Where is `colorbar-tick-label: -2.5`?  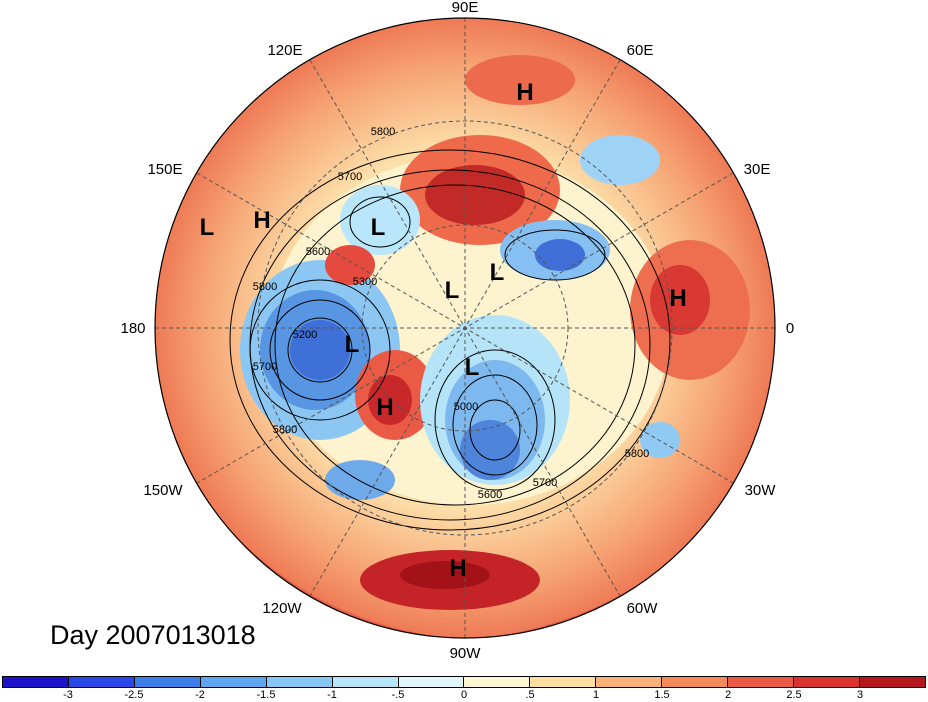 colorbar-tick-label: -2.5 is located at coordinates (134, 695).